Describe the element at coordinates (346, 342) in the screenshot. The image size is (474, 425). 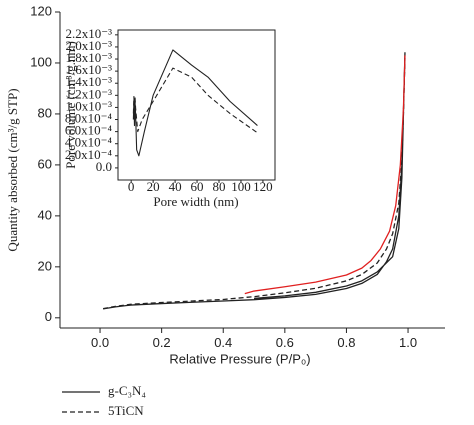
I see `x-tick-label: 0.8` at that location.